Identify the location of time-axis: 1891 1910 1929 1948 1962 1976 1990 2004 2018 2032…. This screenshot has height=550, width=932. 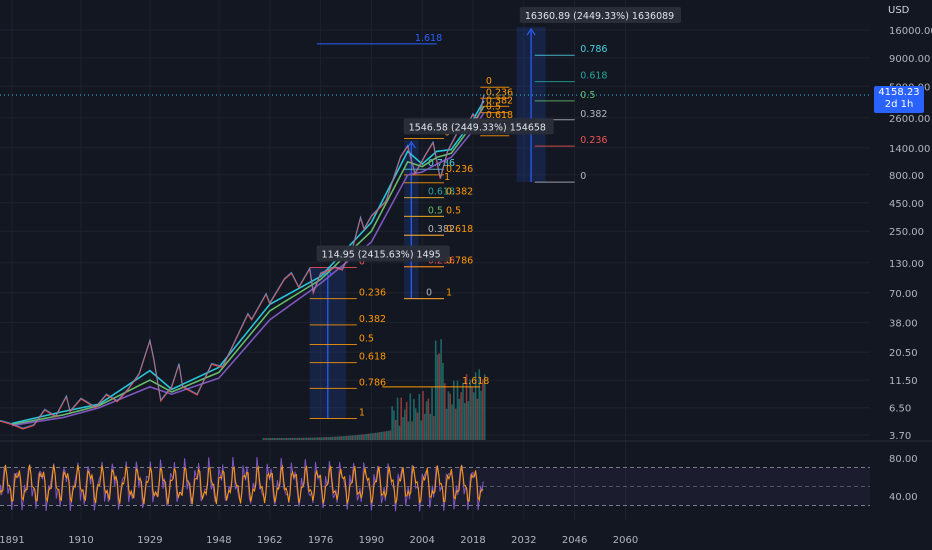
(319, 540).